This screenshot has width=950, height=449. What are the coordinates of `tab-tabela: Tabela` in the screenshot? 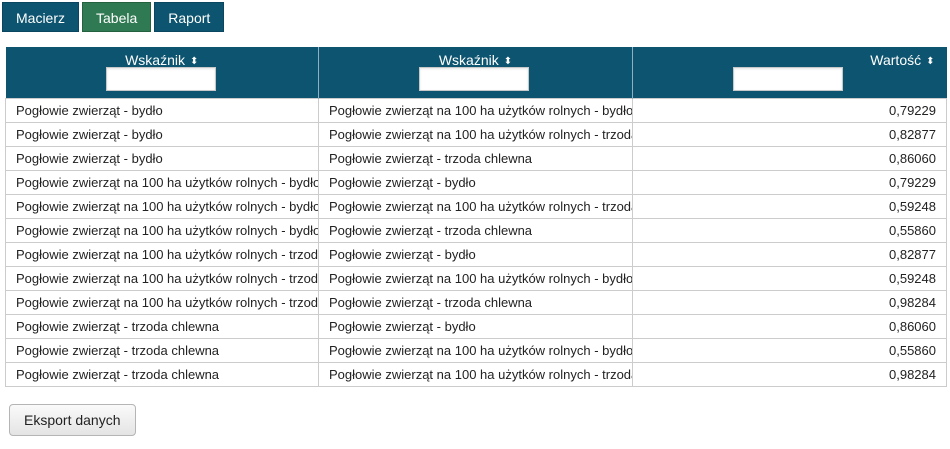 It's located at (117, 17).